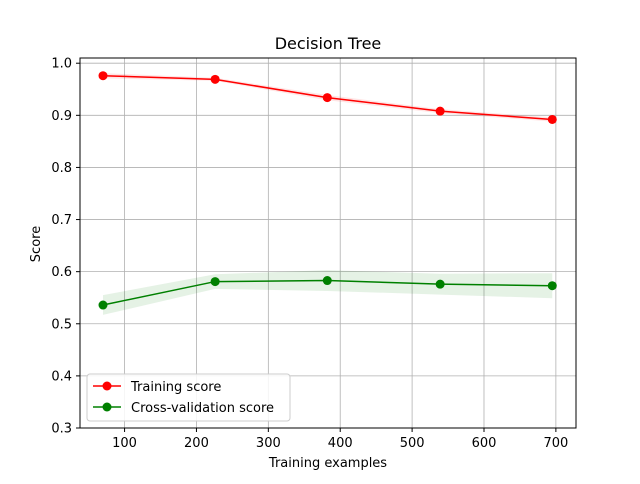 Image resolution: width=640 pixels, height=484 pixels. What do you see at coordinates (328, 43) in the screenshot?
I see `chart-title: Decision Tree` at bounding box center [328, 43].